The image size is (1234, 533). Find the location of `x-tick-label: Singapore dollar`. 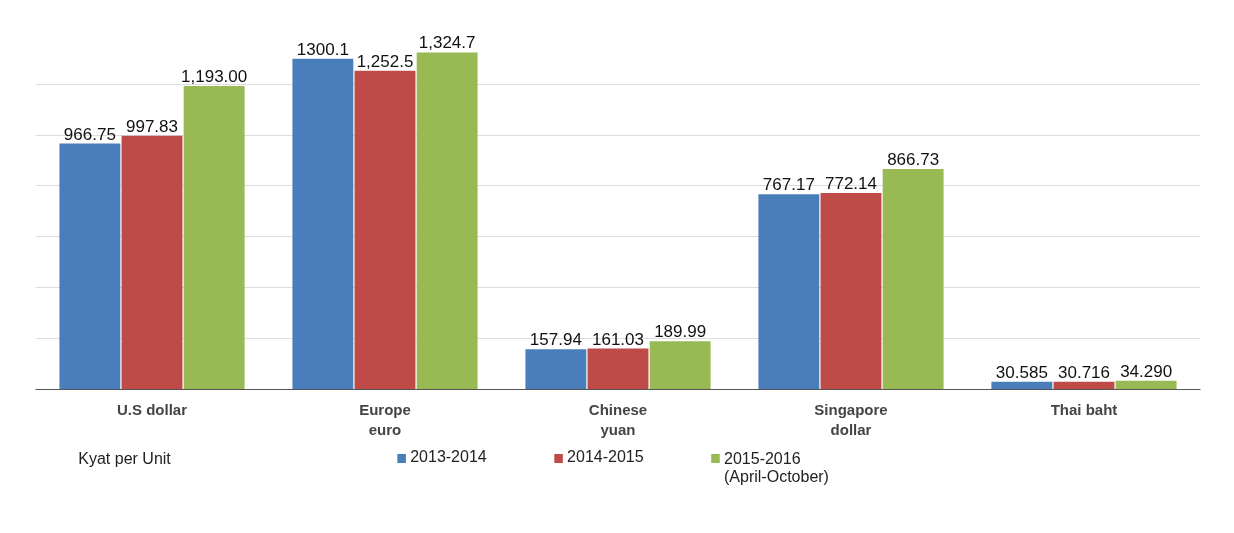

x-tick-label: Singapore dollar is located at coordinates (851, 419).